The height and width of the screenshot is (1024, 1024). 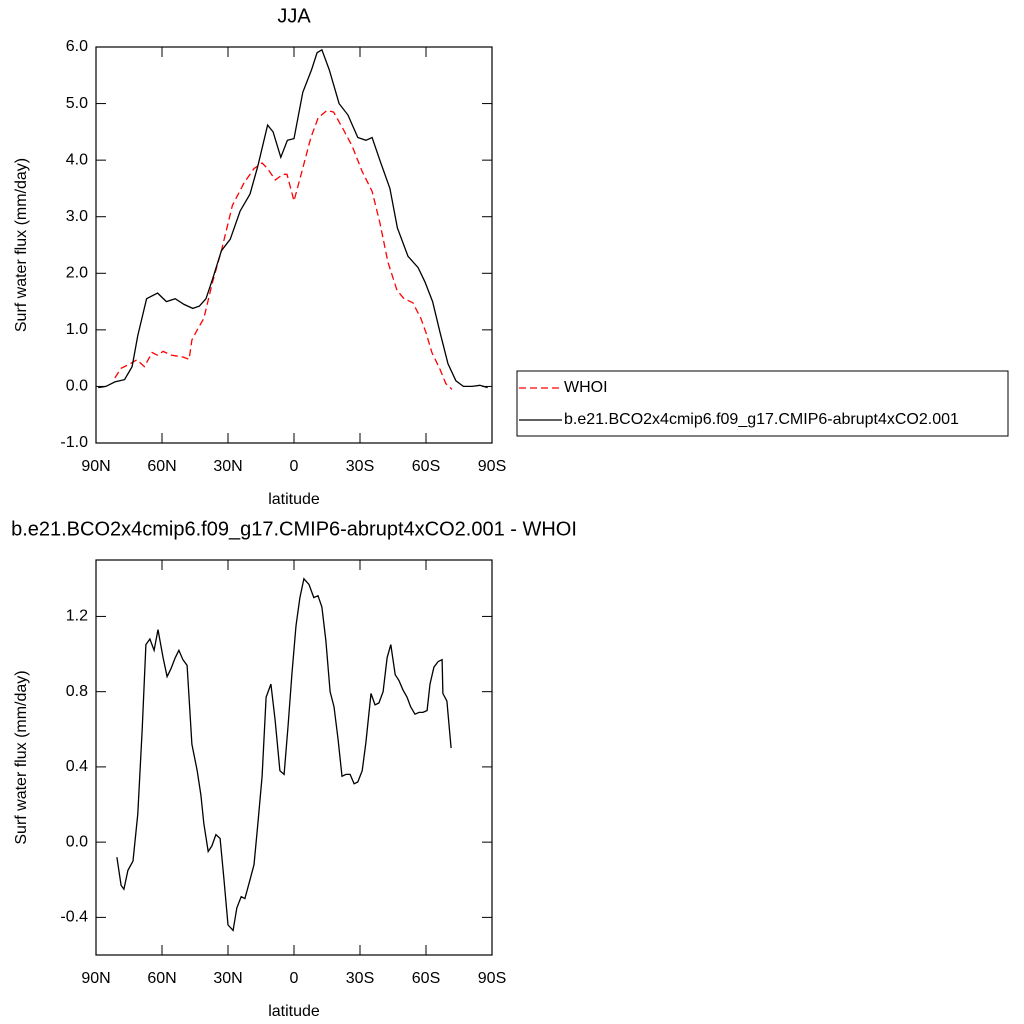 I want to click on y-tick-label: -0.4, so click(x=74, y=917).